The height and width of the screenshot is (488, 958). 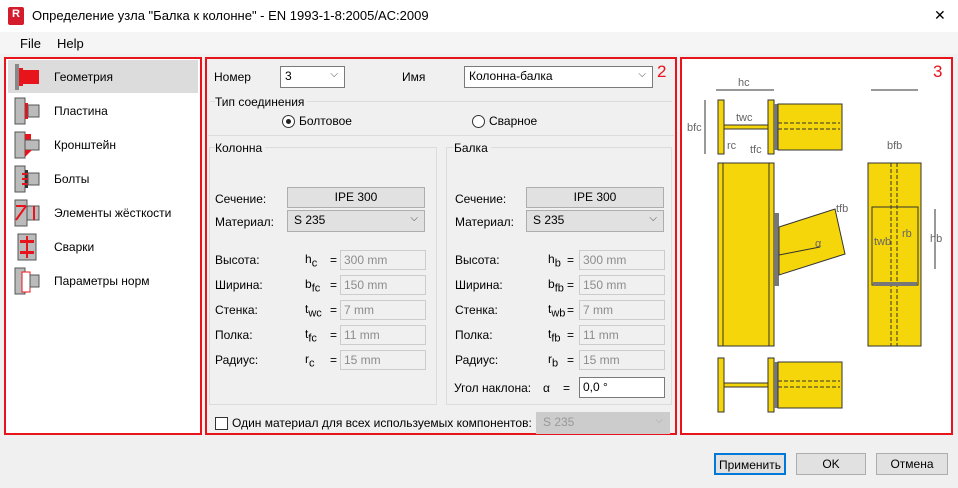 I want to click on same-material-dropdown: S 235 ⌵, so click(x=603, y=423).